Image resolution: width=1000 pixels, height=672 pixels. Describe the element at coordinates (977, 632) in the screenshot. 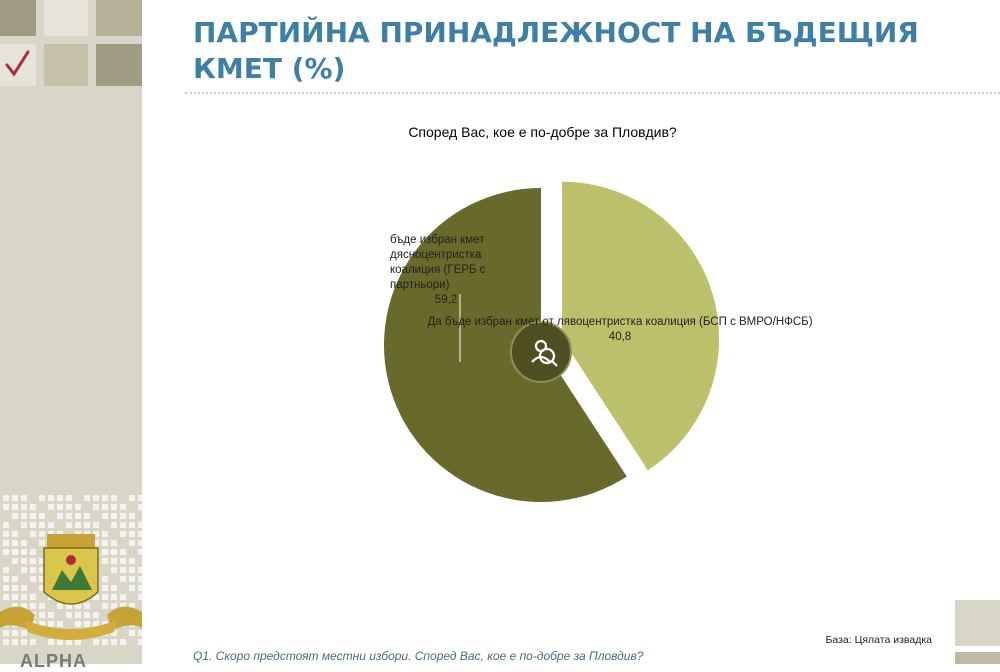

I see `corner-decoration` at that location.